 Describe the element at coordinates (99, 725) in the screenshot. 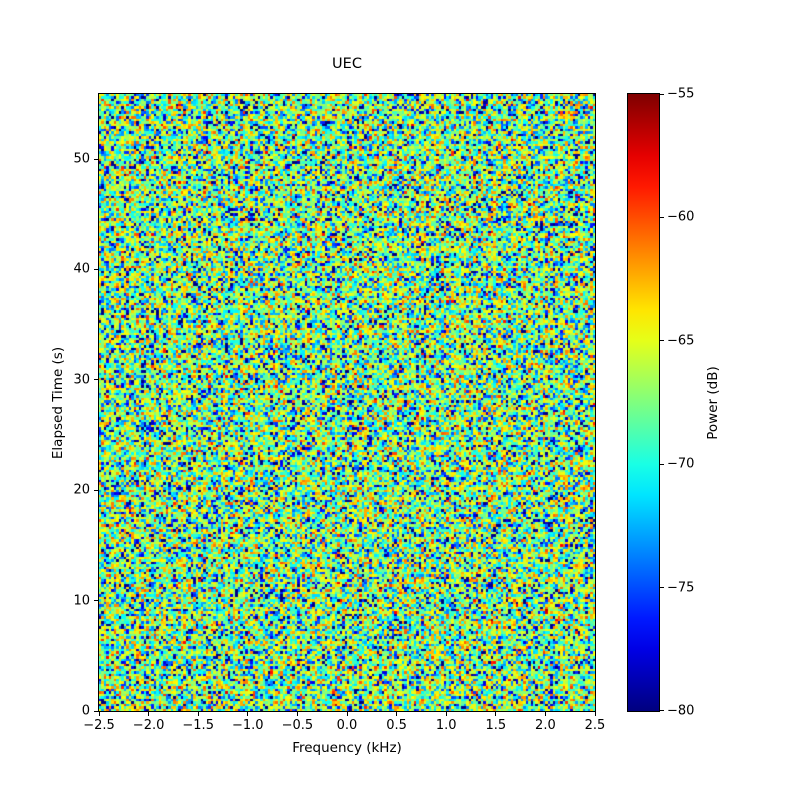

I see `x-axis-tick-label: −2.5` at that location.